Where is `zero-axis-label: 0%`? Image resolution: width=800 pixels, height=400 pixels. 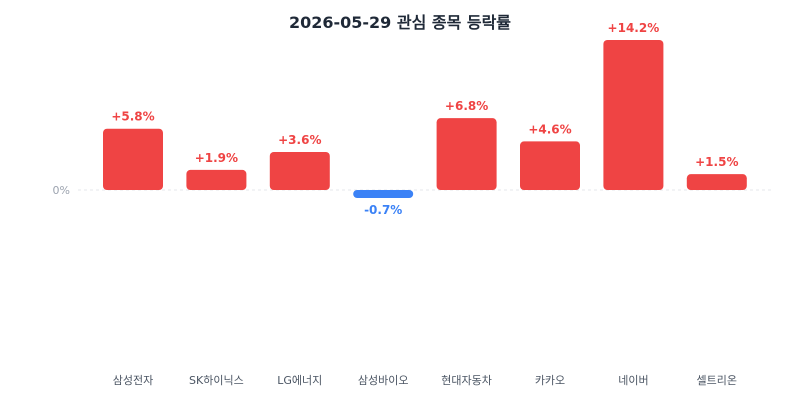 zero-axis-label: 0% is located at coordinates (61, 190).